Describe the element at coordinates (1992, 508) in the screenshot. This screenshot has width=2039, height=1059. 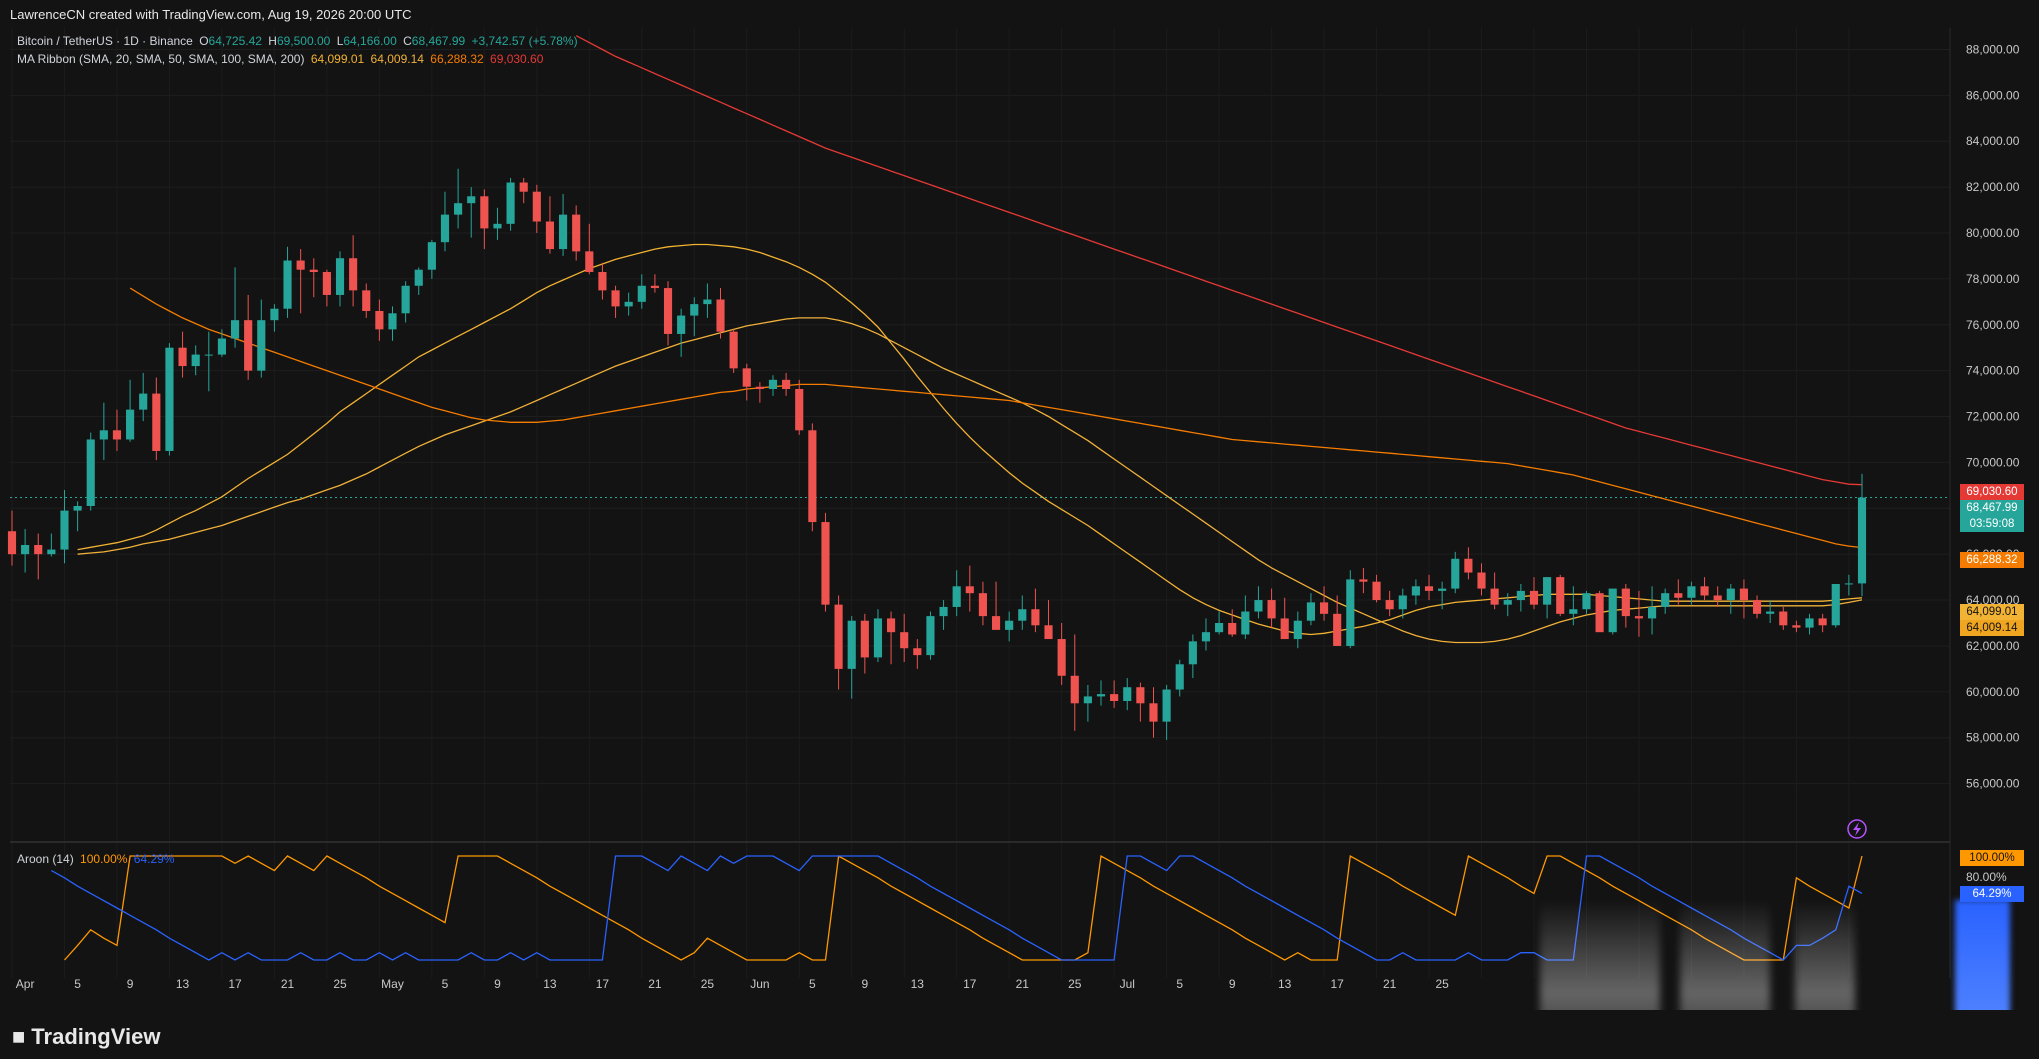
I see `last-price-value: 68,467.99` at that location.